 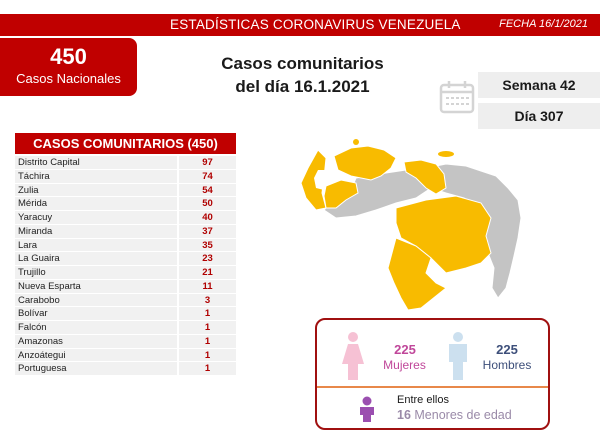 I want to click on table-row: Distrito Capital 97, so click(x=125, y=163).